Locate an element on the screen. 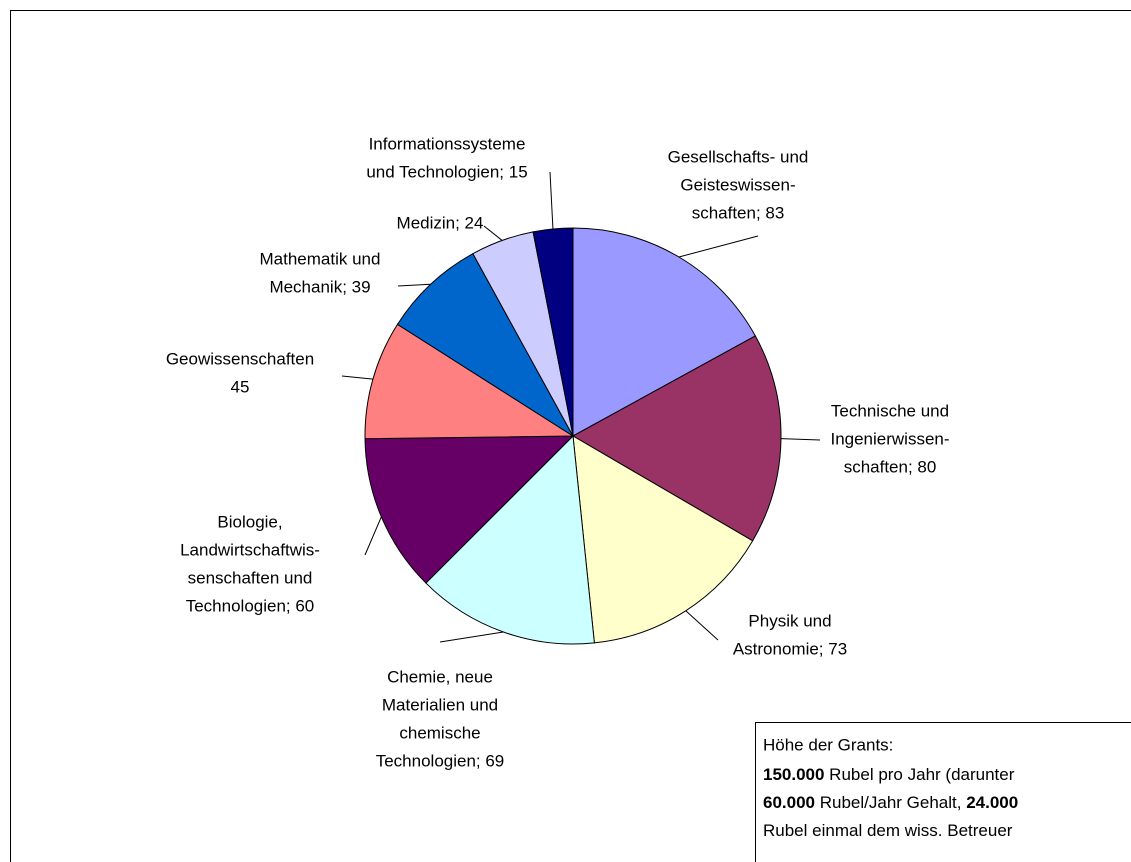 The width and height of the screenshot is (1131, 862). note-segment: Rubel einmal dem wiss. Betreuer is located at coordinates (888, 830).